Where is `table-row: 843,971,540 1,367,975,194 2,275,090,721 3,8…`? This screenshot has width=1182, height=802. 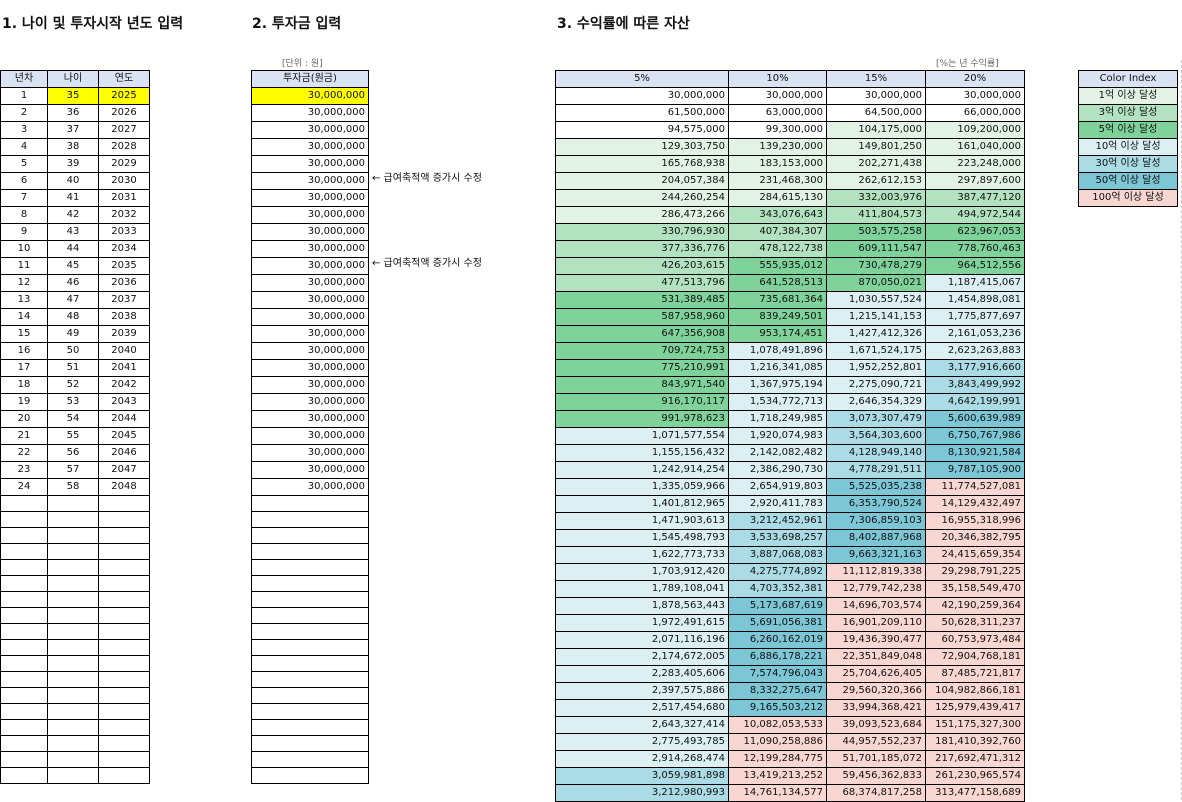 table-row: 843,971,540 1,367,975,194 2,275,090,721 3,8… is located at coordinates (790, 385).